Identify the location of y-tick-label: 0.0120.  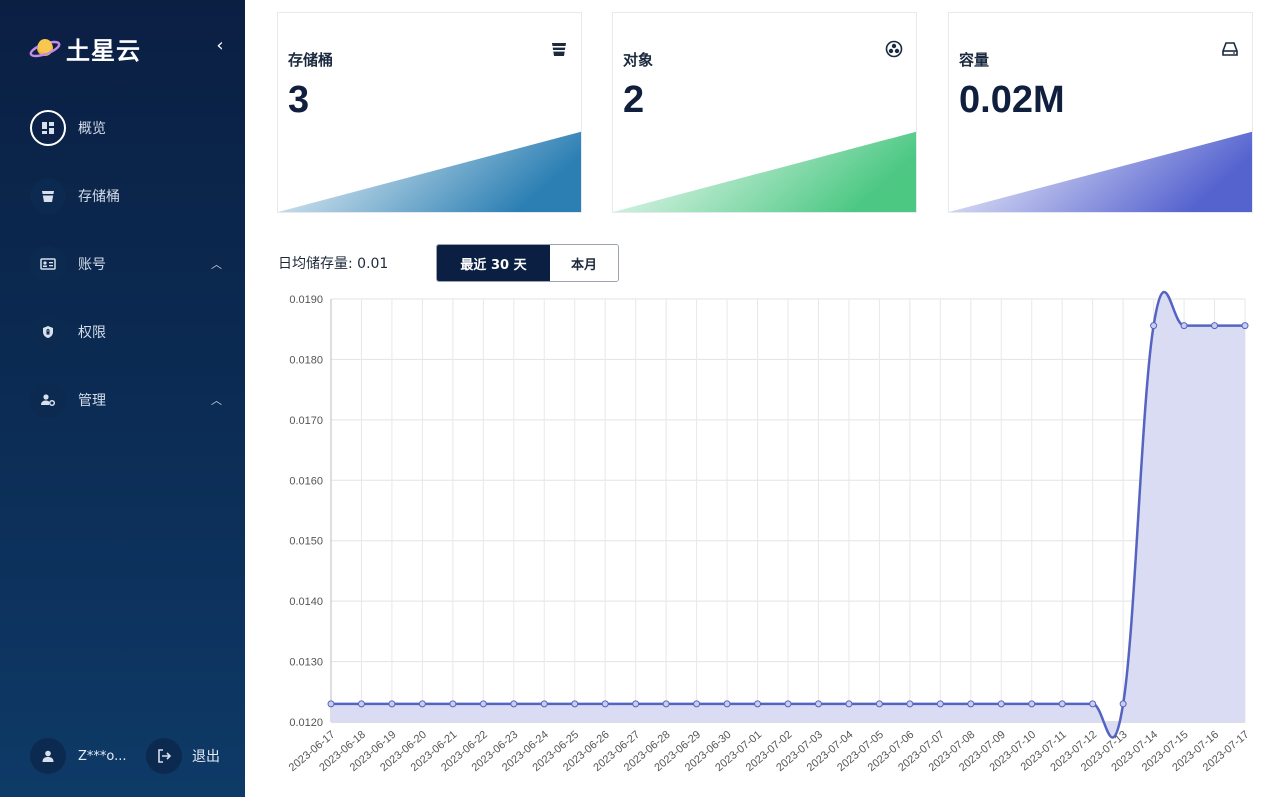
(306, 723).